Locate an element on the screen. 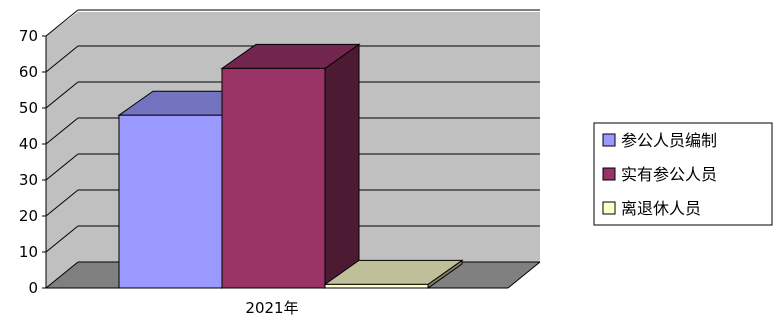 This screenshot has width=775, height=328. chart-side-wall is located at coordinates (62, 150).